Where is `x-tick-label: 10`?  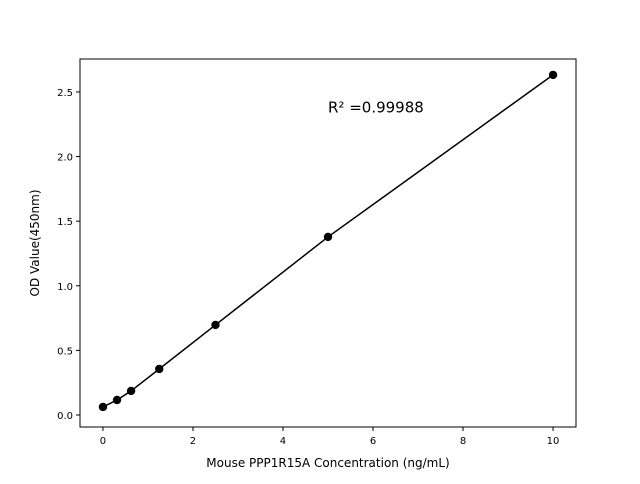
x-tick-label: 10 is located at coordinates (553, 441).